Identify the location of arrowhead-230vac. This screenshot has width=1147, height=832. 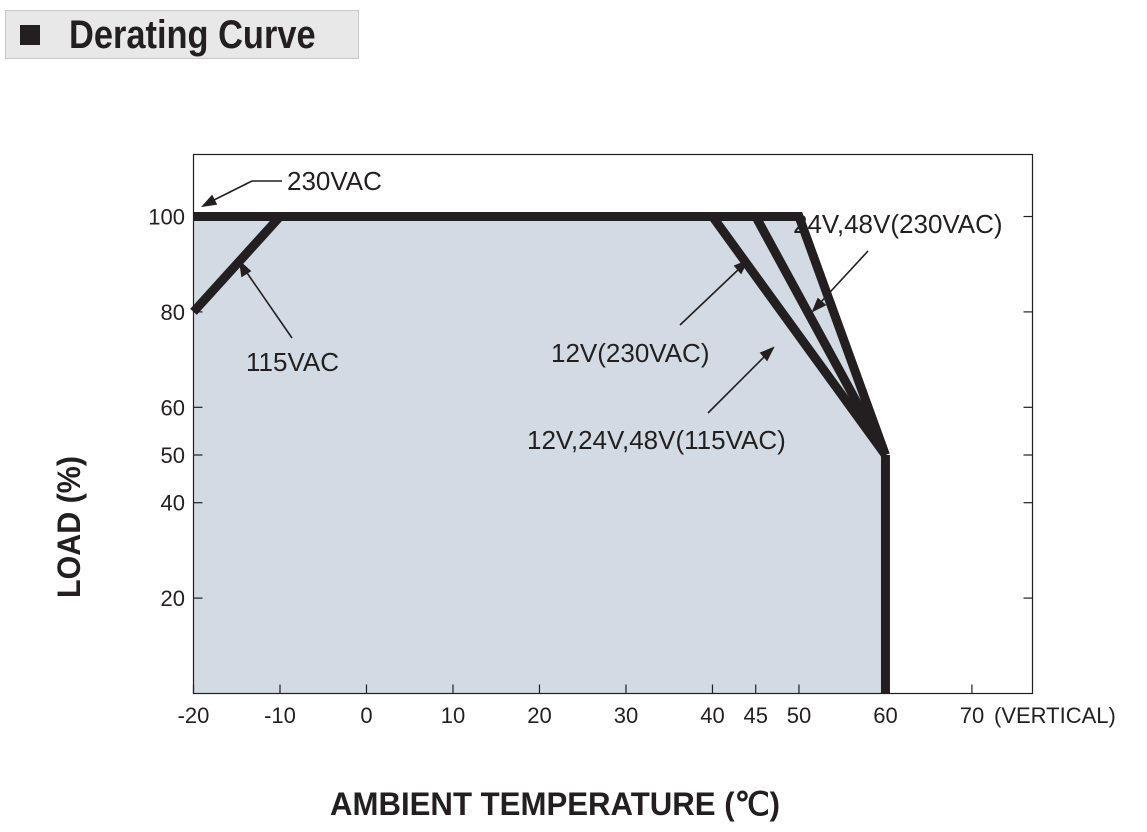
(209, 201).